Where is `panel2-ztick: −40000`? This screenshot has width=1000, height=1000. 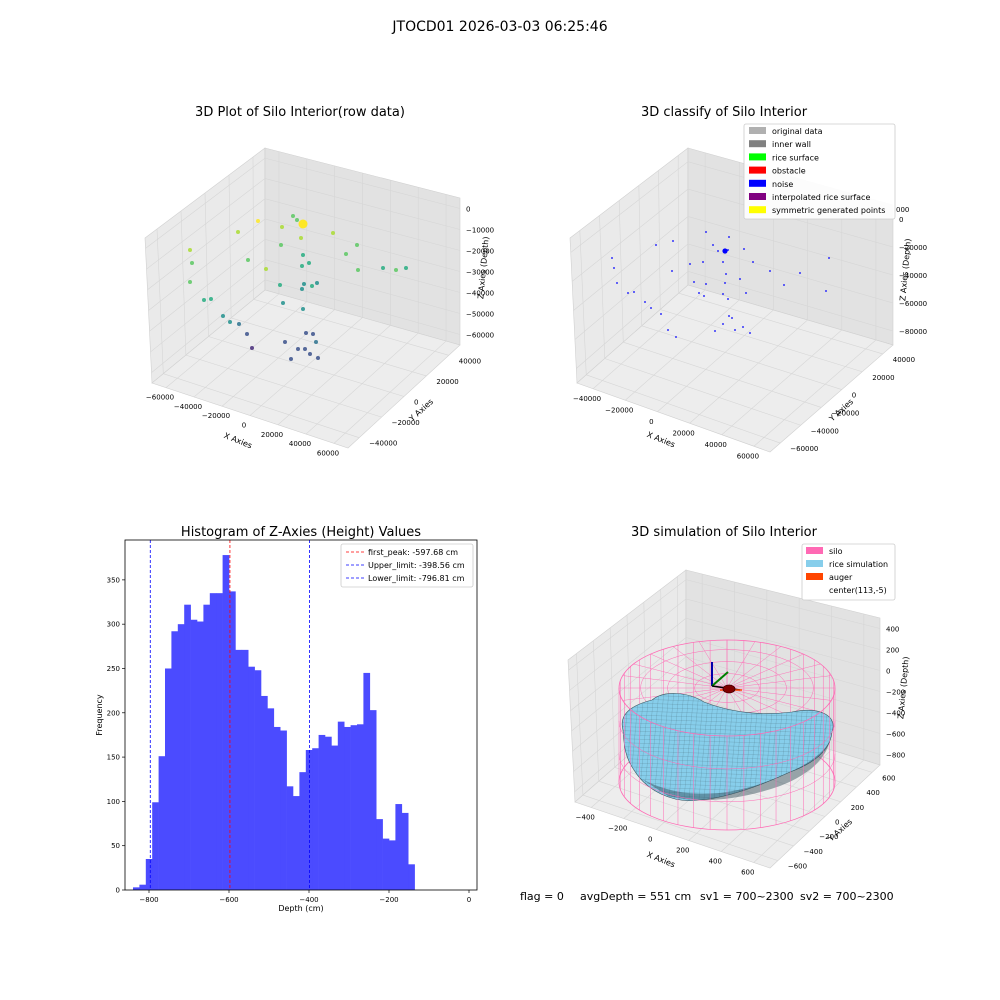
panel2-ztick: −40000 is located at coordinates (913, 276).